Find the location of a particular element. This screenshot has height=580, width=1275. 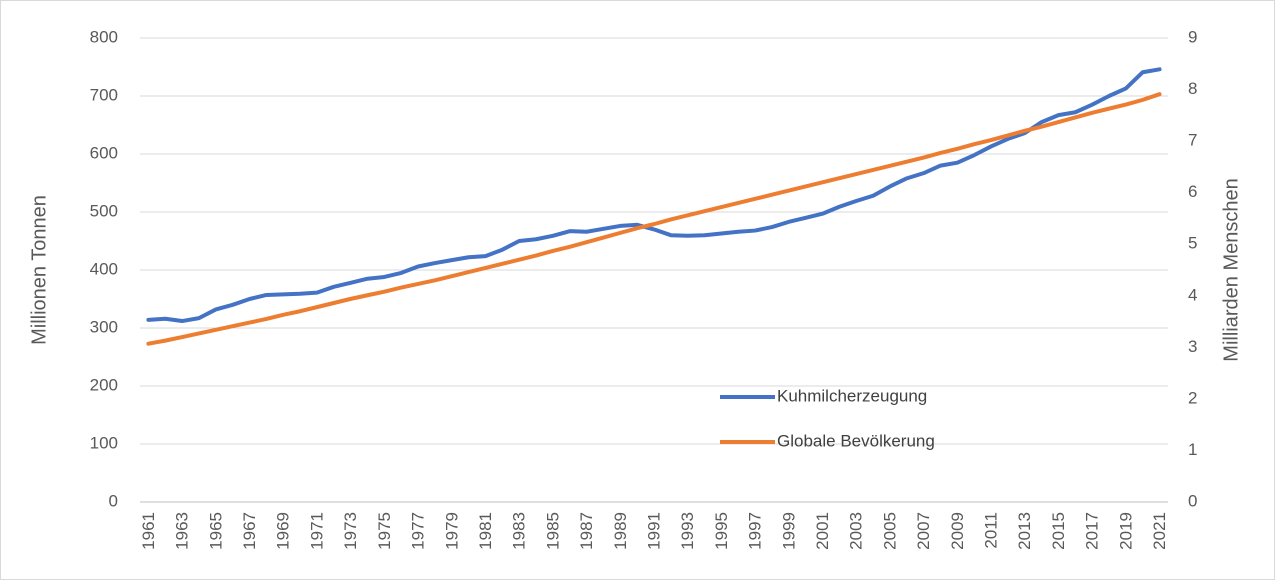

x-tick-label: 2013 is located at coordinates (1024, 531).